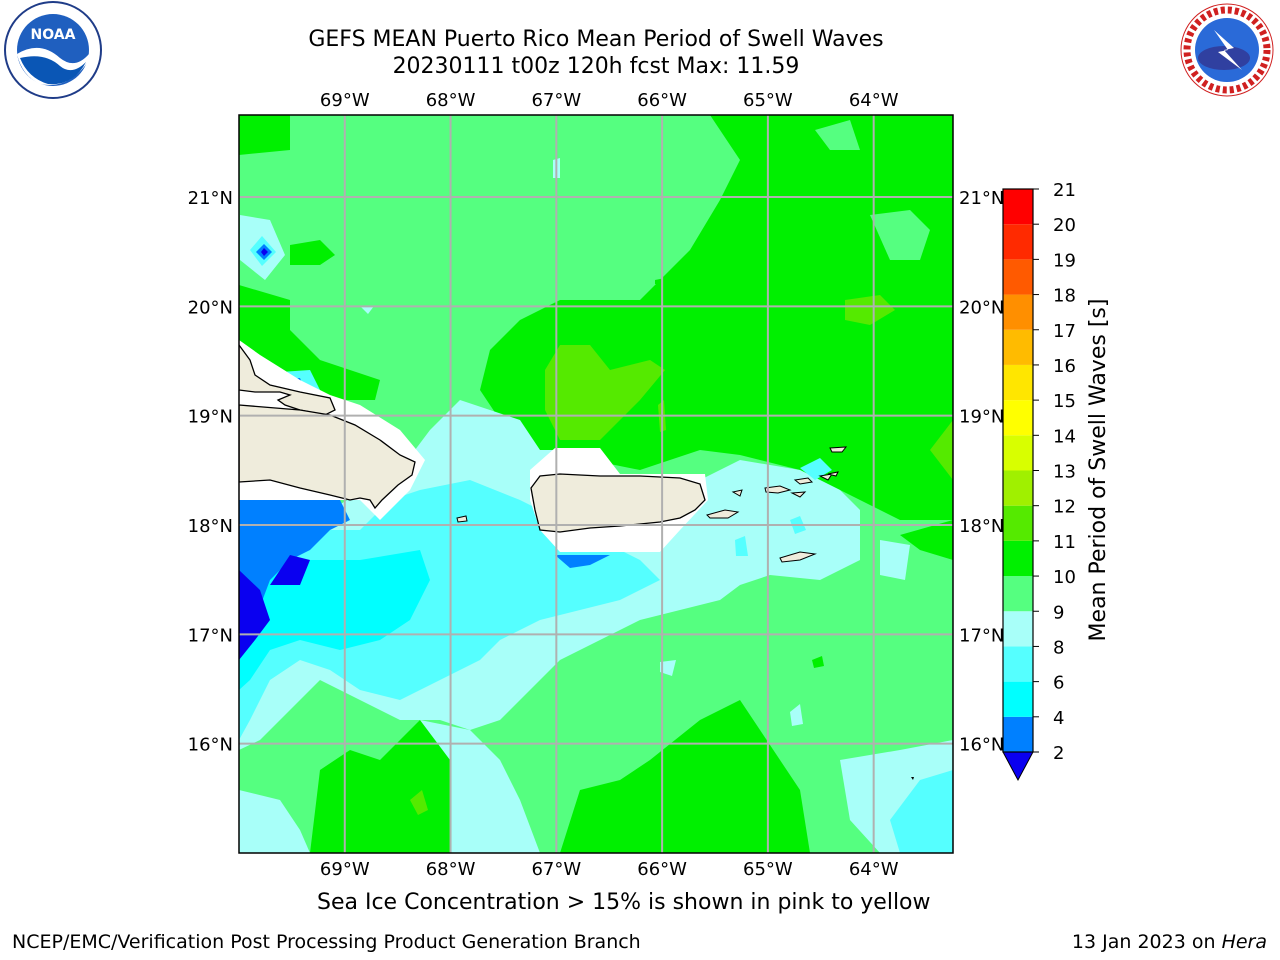 Image resolution: width=1280 pixels, height=960 pixels. Describe the element at coordinates (1018, 766) in the screenshot. I see `colorbar-extend-min` at that location.